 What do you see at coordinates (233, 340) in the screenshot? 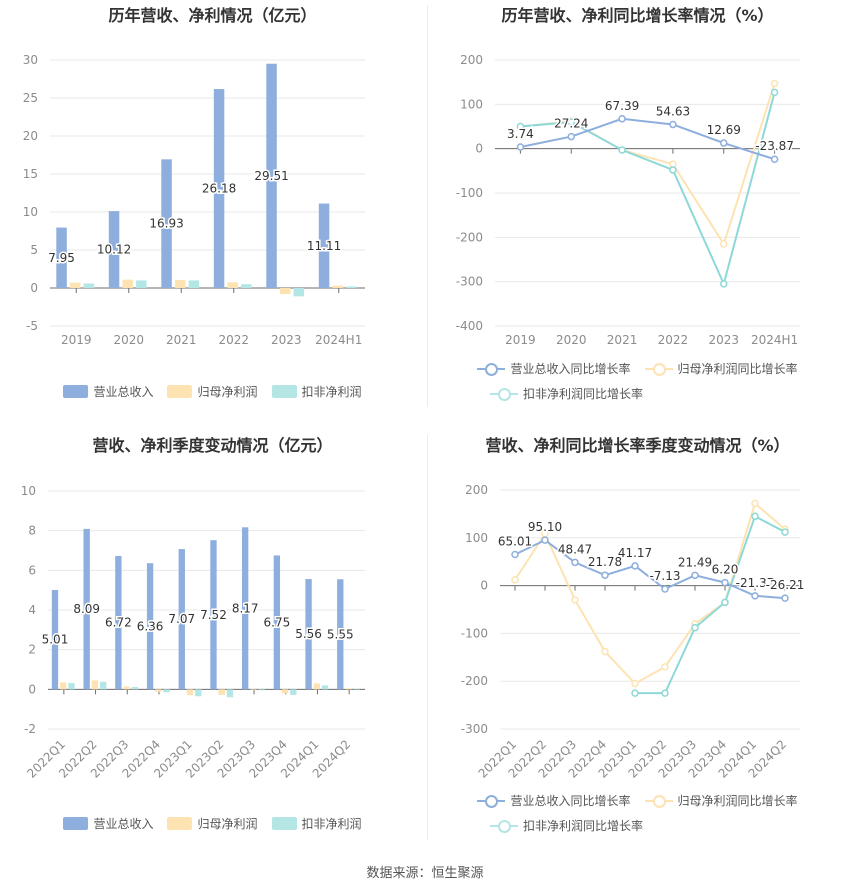
I see `x-tick-label: 2022` at bounding box center [233, 340].